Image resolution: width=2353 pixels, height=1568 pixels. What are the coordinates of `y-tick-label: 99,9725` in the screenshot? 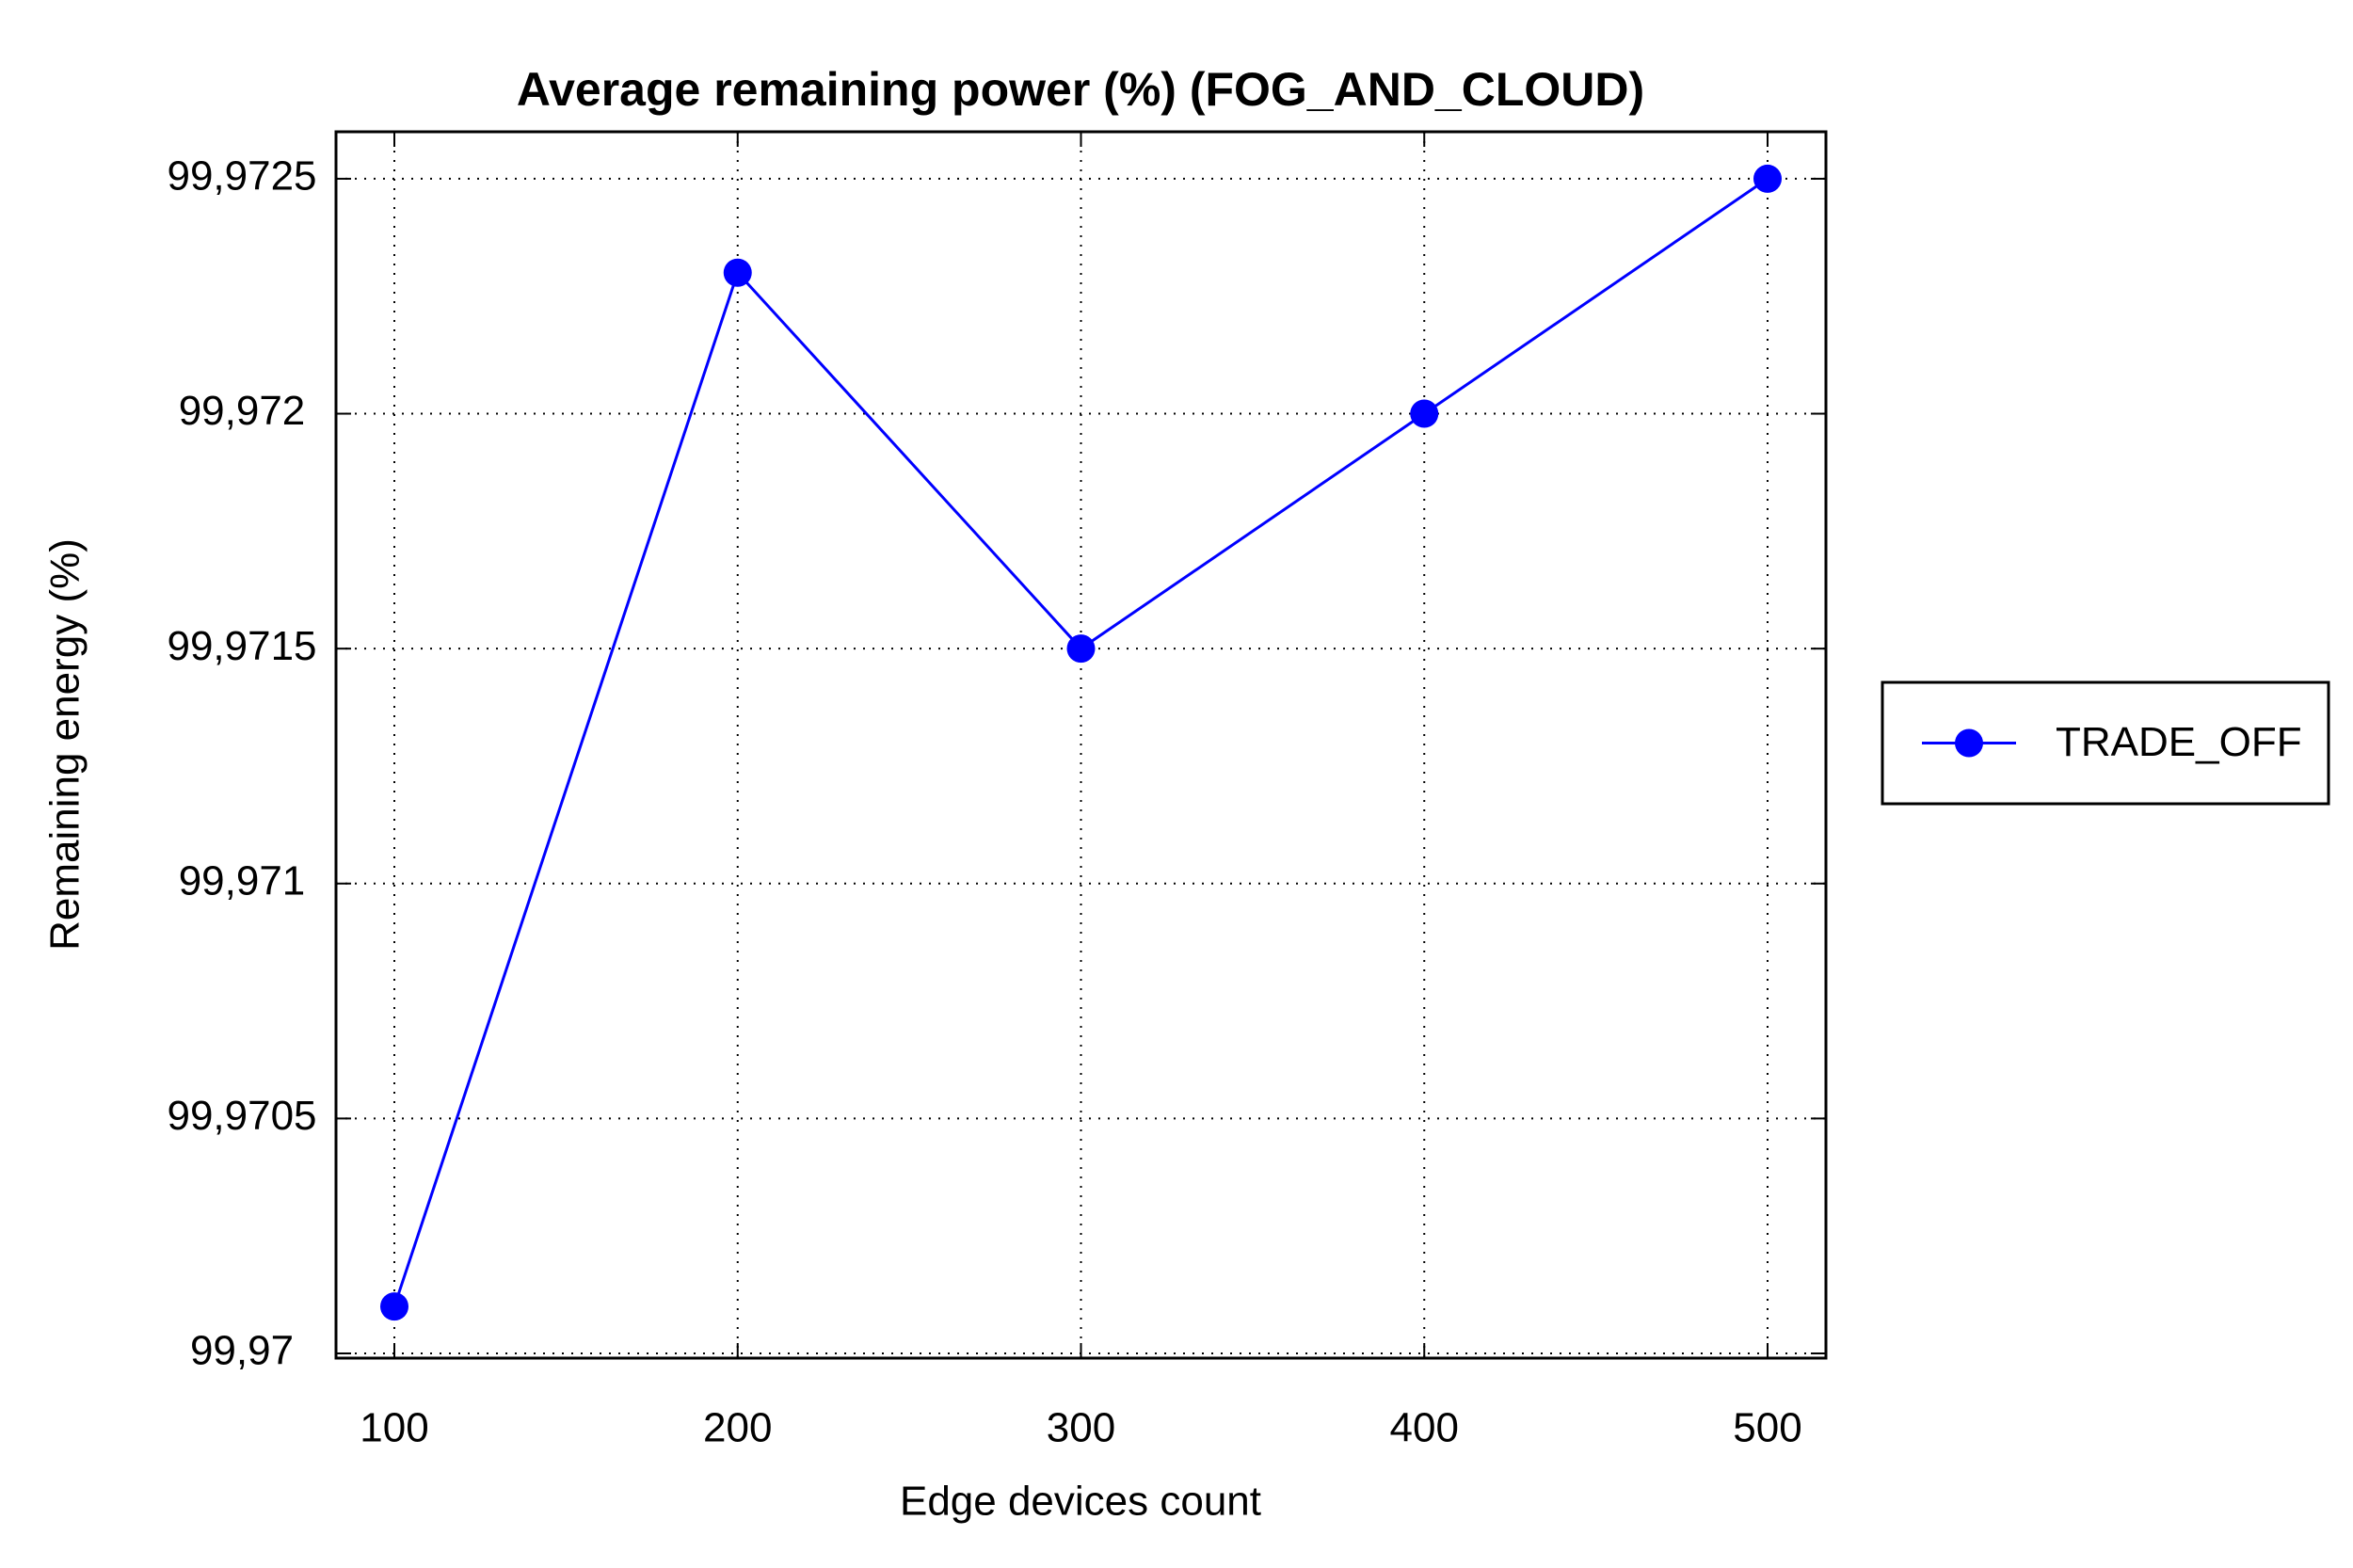 It's located at (242, 176).